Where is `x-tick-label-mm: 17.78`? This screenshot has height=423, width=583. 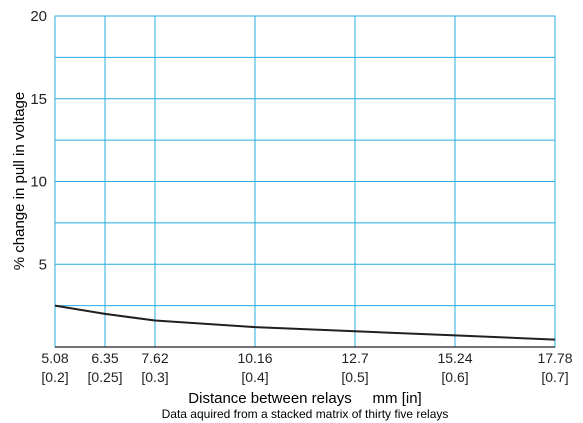 x-tick-label-mm: 17.78 is located at coordinates (554, 358).